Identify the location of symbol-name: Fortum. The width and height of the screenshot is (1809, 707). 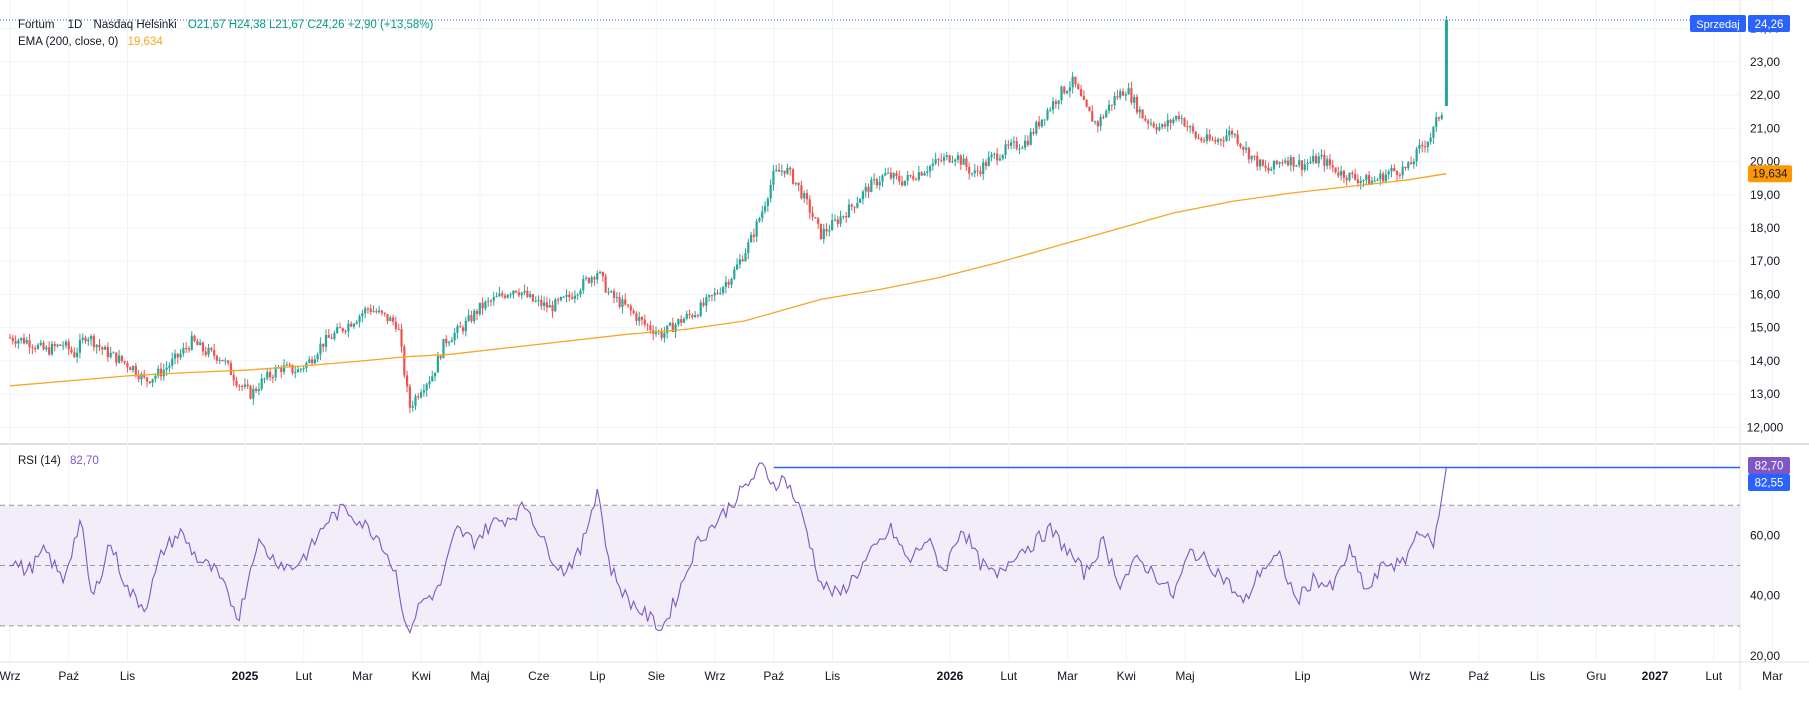
(36, 25).